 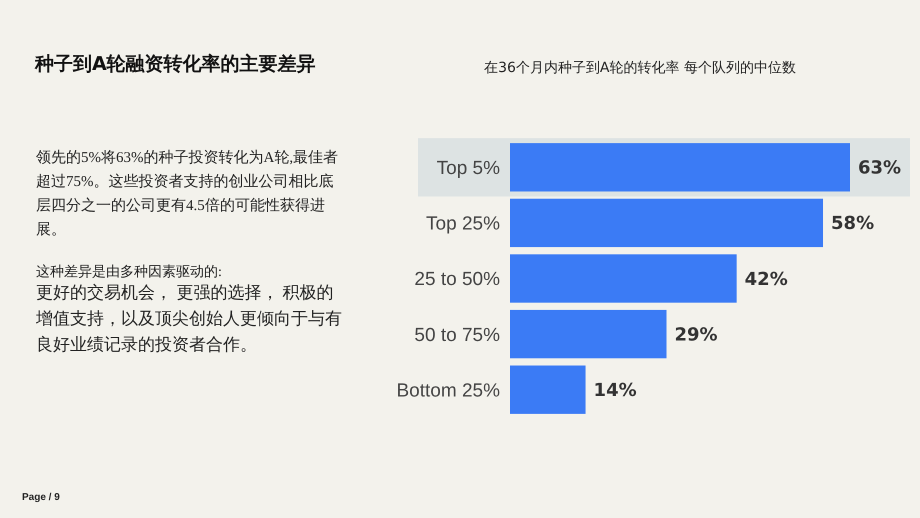 What do you see at coordinates (457, 335) in the screenshot?
I see `y-tick-label: 50 to 75%` at bounding box center [457, 335].